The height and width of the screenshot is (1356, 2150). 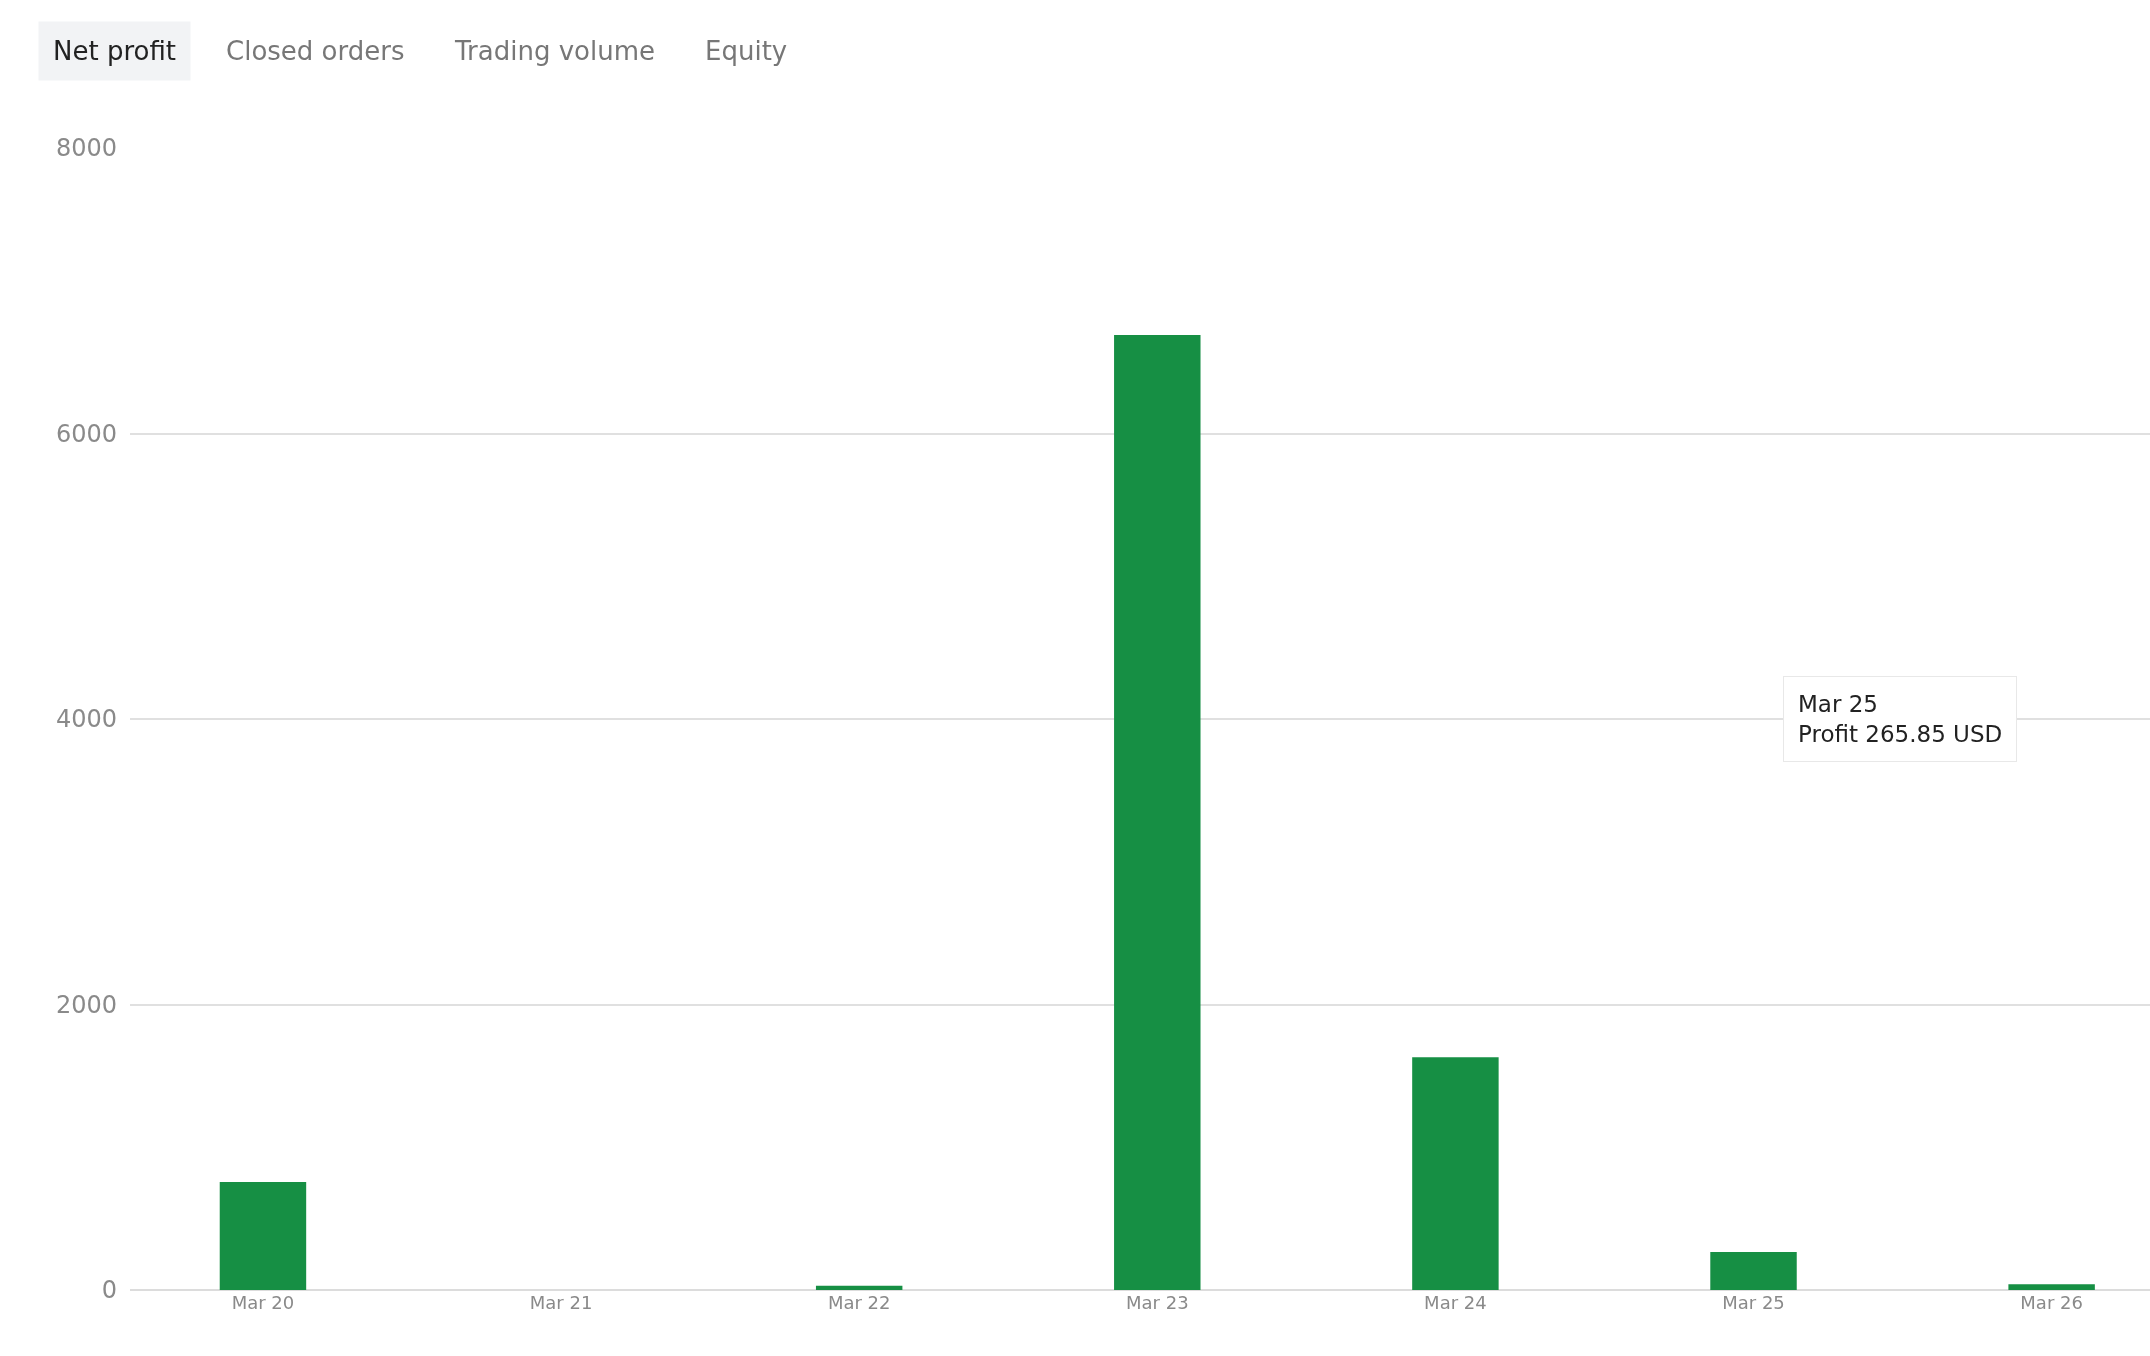 What do you see at coordinates (115, 51) in the screenshot?
I see `text: Net profit` at bounding box center [115, 51].